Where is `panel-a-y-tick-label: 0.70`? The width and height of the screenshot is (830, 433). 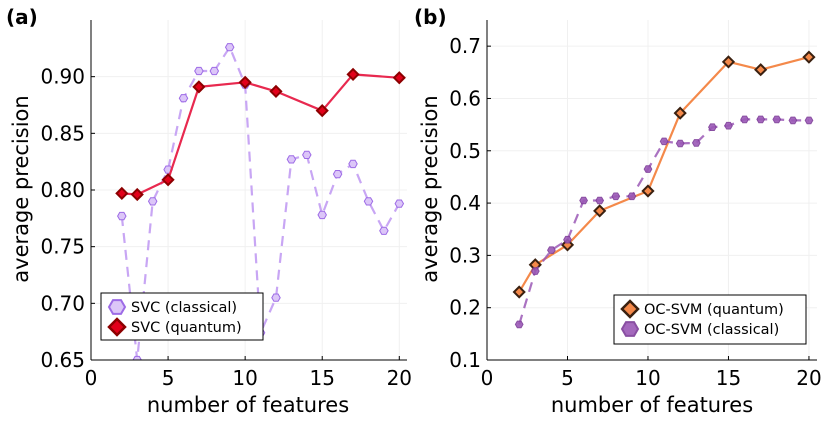
panel-a-y-tick-label: 0.70 is located at coordinates (62, 303).